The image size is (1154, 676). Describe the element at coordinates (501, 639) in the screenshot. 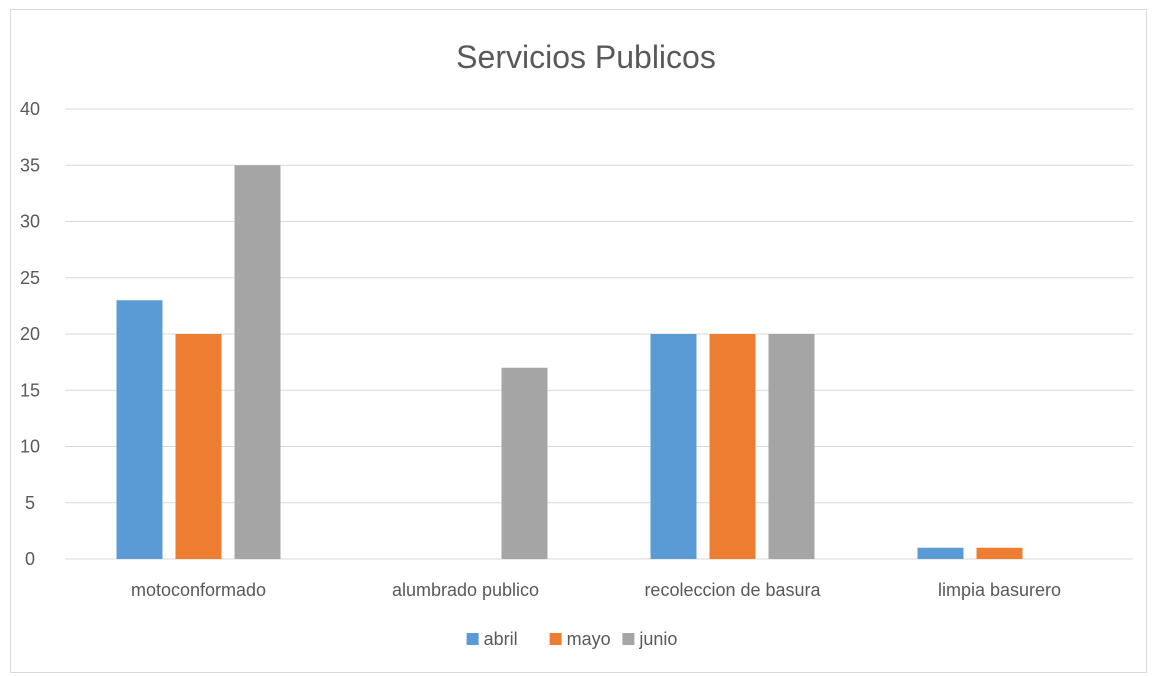

I see `legend-label: abril` at that location.